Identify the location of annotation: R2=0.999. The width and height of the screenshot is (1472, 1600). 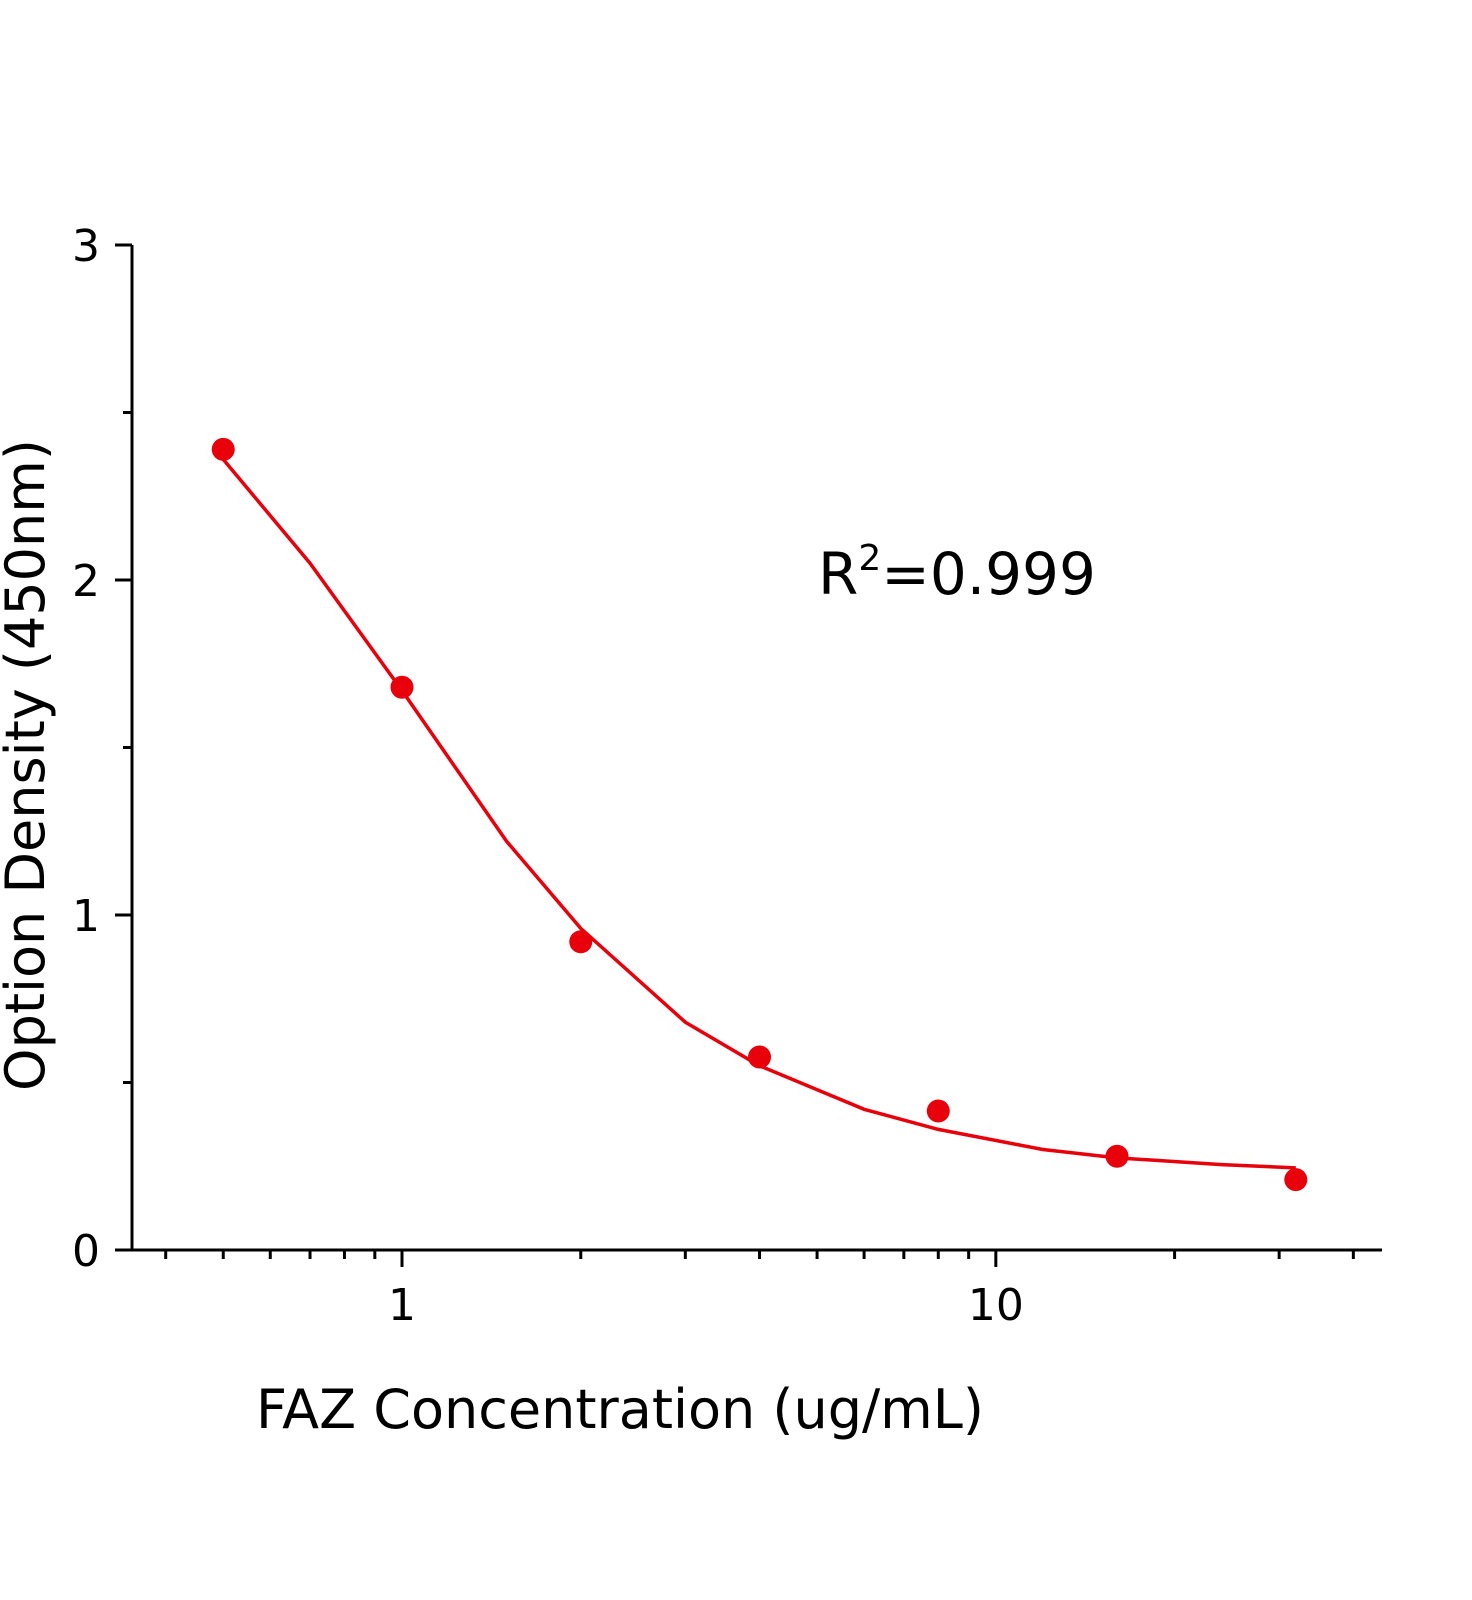
(957, 573).